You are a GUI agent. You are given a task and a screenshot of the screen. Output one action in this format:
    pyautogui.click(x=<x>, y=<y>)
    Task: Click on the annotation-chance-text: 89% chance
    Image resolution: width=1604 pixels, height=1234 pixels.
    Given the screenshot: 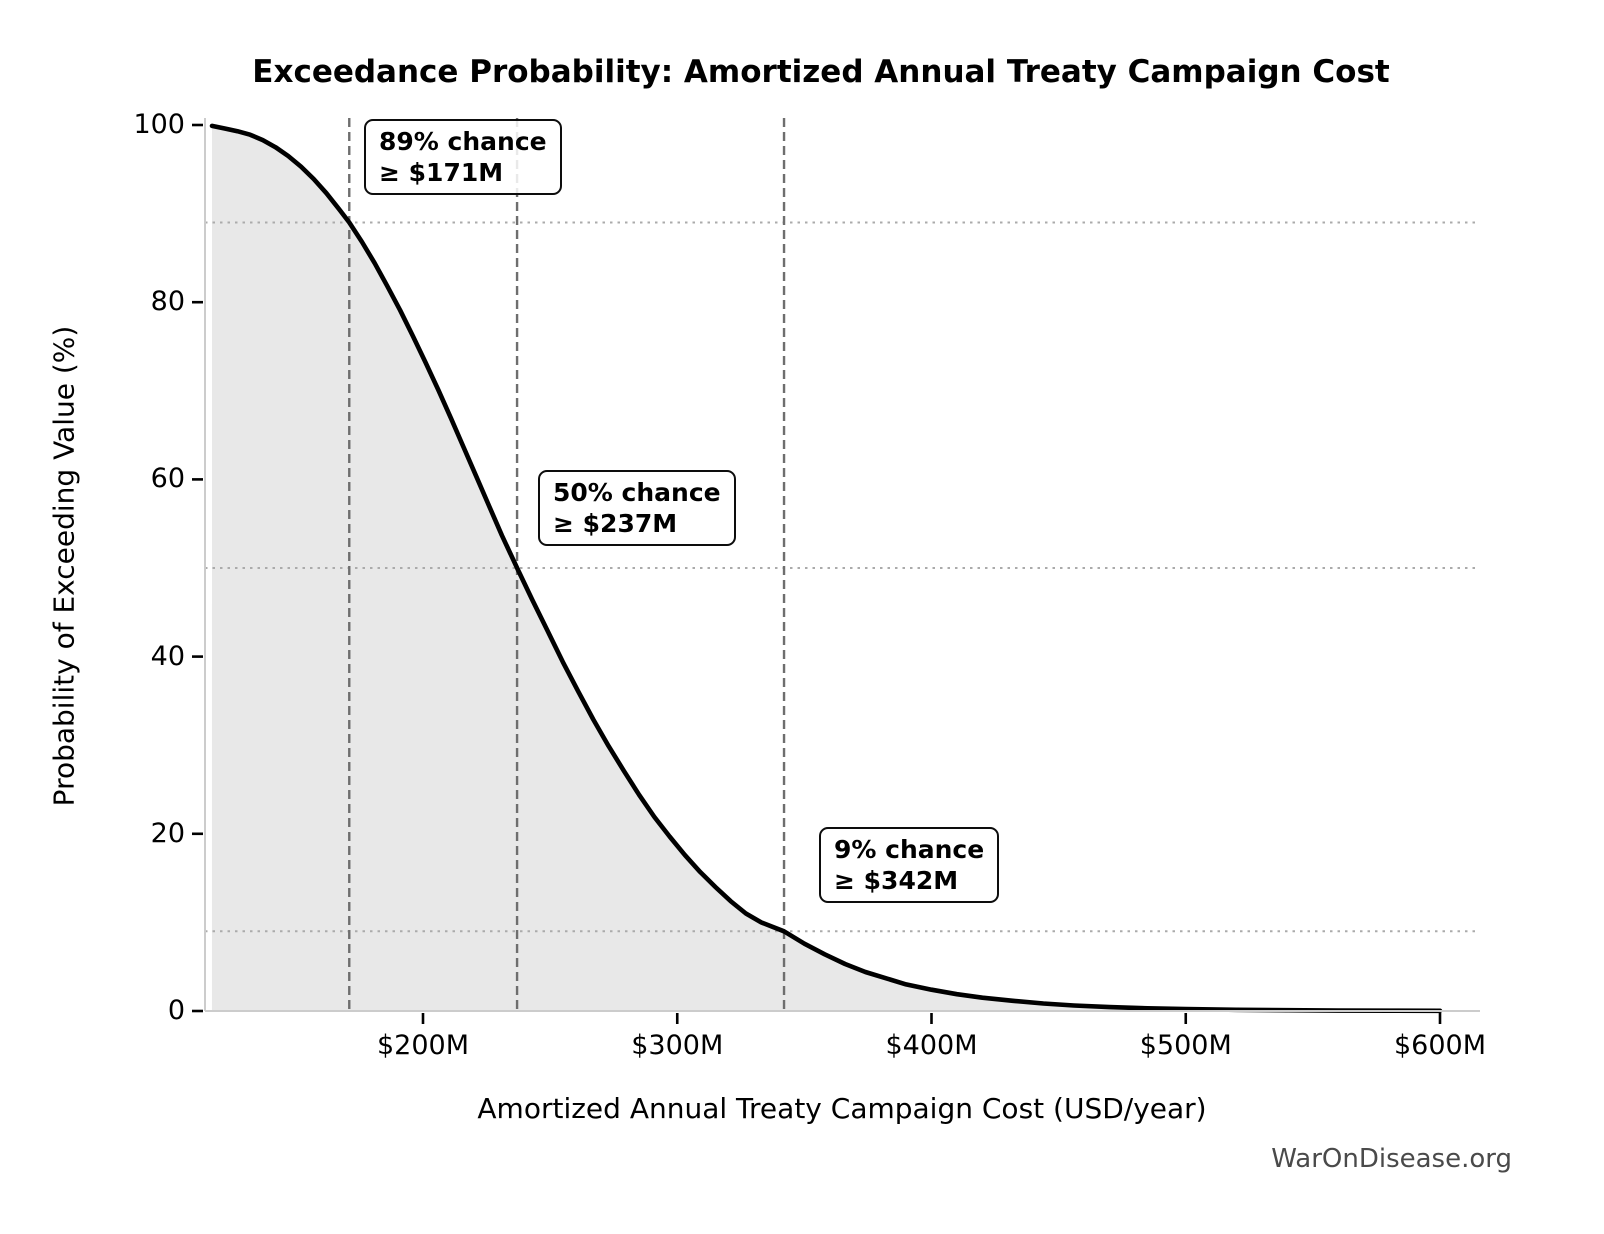 What is the action you would take?
    pyautogui.click(x=463, y=141)
    